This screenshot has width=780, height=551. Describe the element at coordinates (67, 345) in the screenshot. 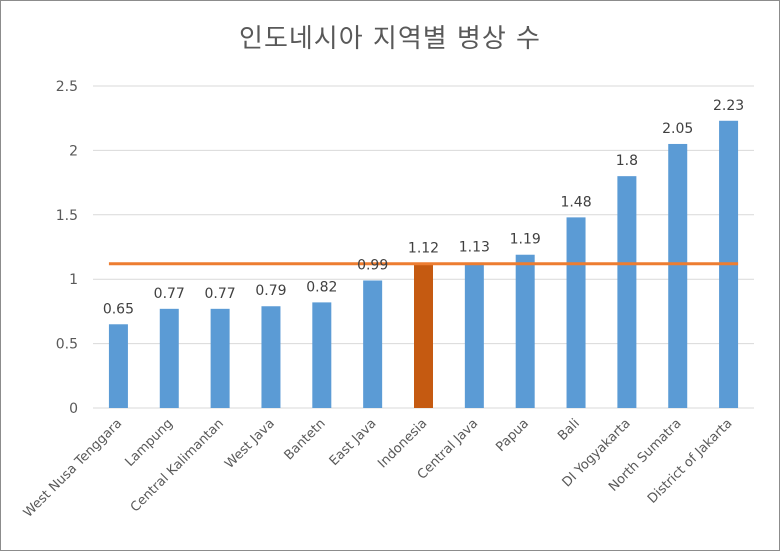

I see `y-tick-label: 0.5` at that location.